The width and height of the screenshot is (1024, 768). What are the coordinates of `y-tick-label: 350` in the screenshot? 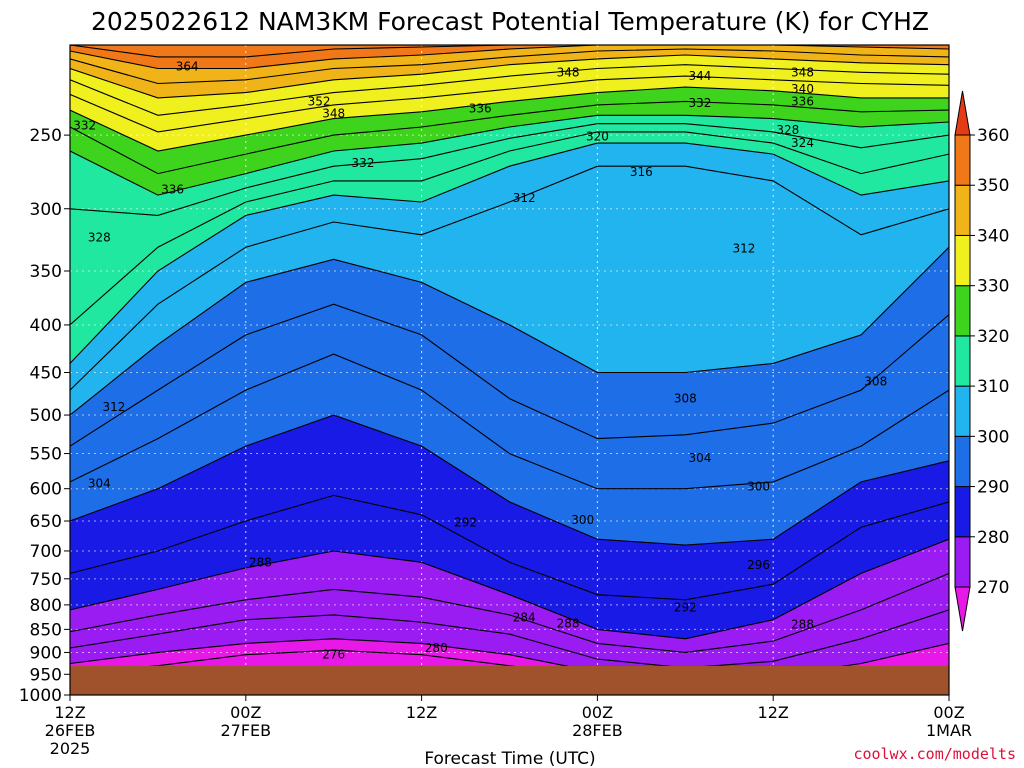 It's located at (46, 272).